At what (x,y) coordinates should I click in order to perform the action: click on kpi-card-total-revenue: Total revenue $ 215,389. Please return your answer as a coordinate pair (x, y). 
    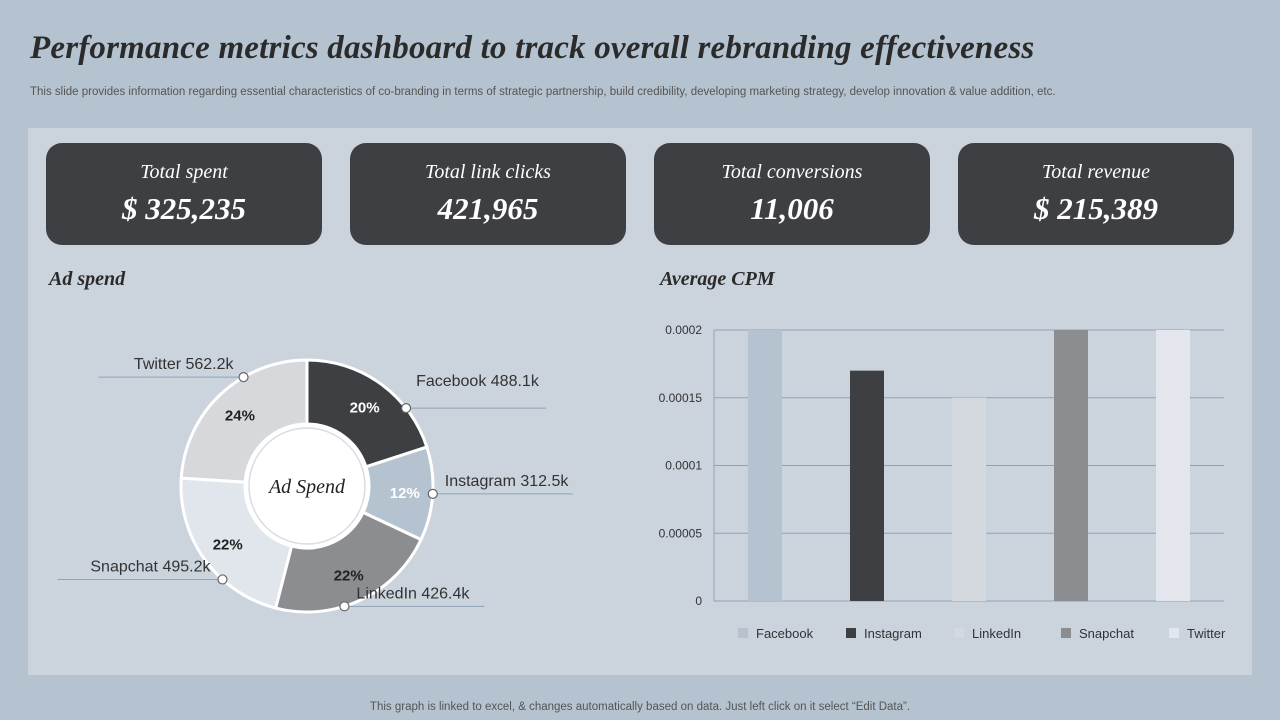
    Looking at the image, I should click on (1096, 194).